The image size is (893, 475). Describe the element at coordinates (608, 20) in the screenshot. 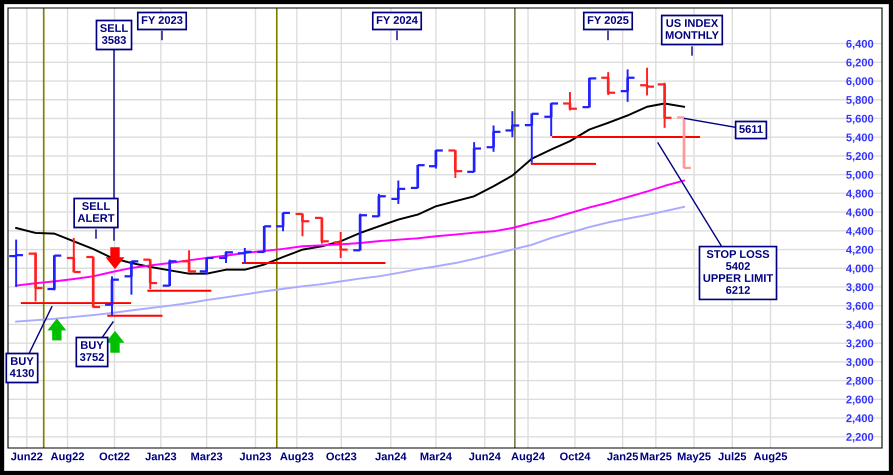

I see `annotation: FY 2025` at that location.